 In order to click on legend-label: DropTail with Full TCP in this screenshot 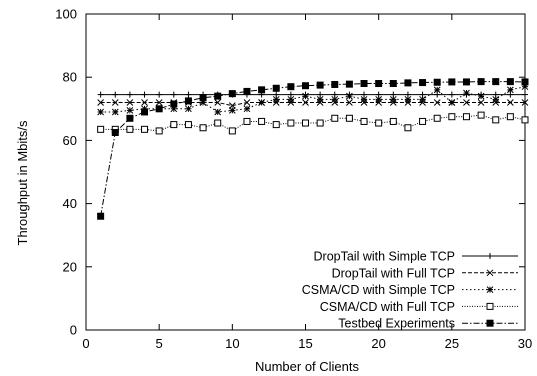, I will do `click(393, 273)`.